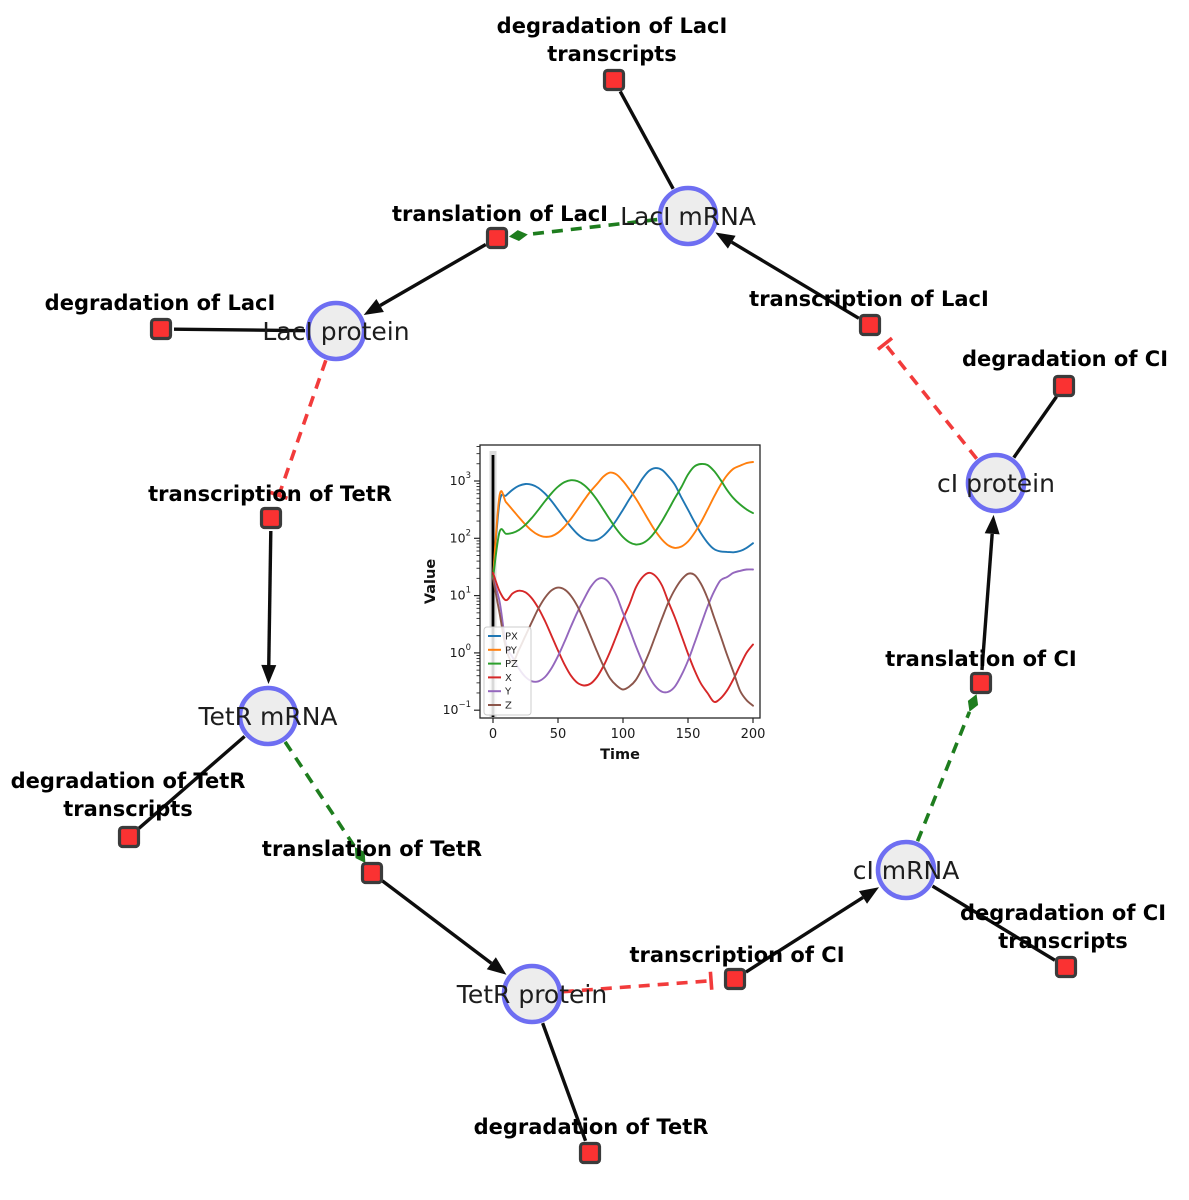  Describe the element at coordinates (1066, 967) in the screenshot. I see `reaction-node-deg_ci_tx` at that location.